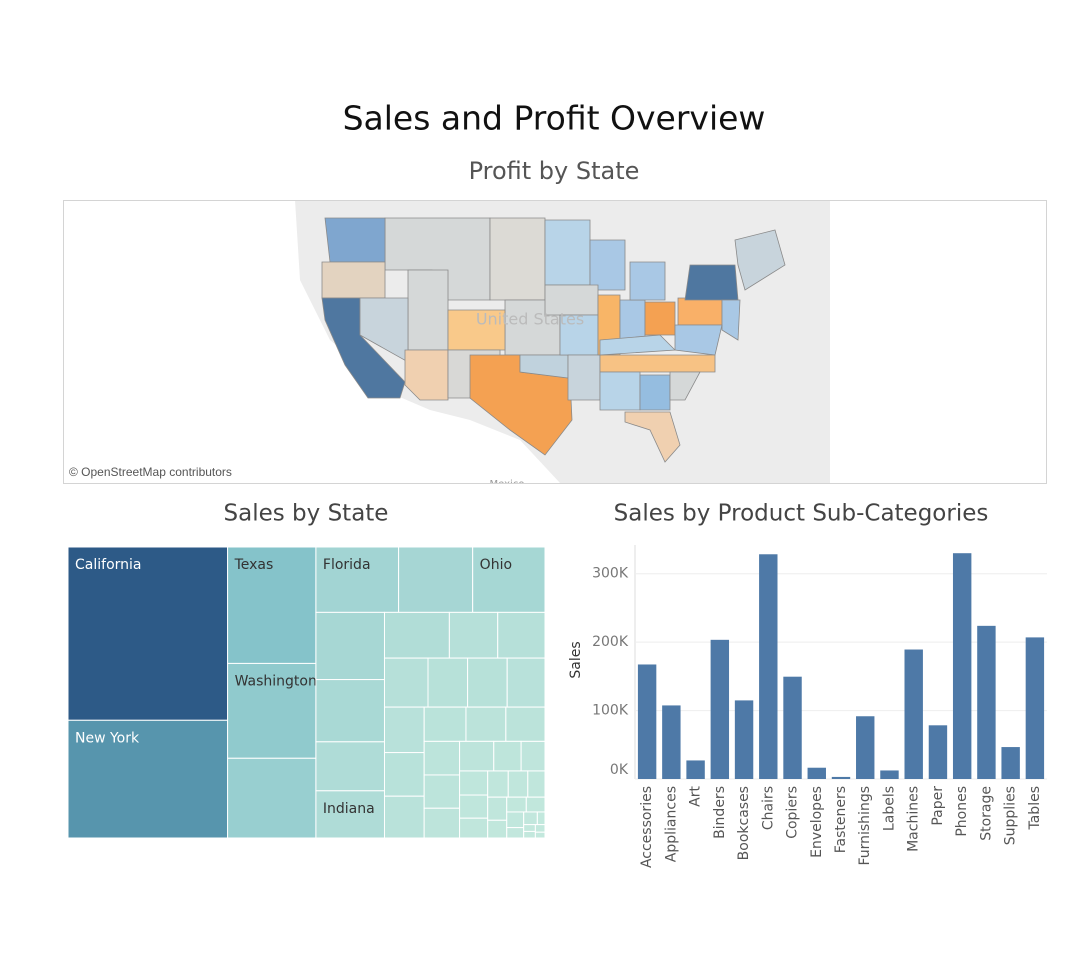  I want to click on treemap-label: Indiana, so click(349, 809).